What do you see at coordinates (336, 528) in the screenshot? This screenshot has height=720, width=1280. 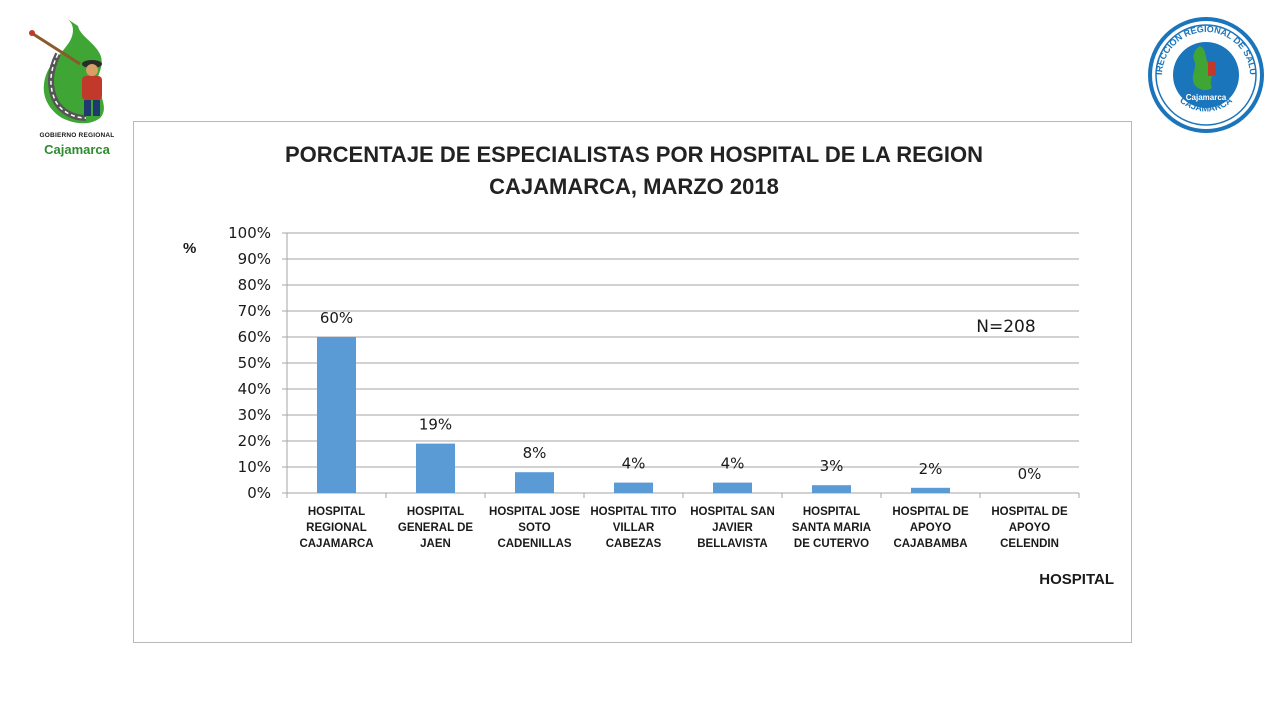 I see `category-label: REGIONAL` at bounding box center [336, 528].